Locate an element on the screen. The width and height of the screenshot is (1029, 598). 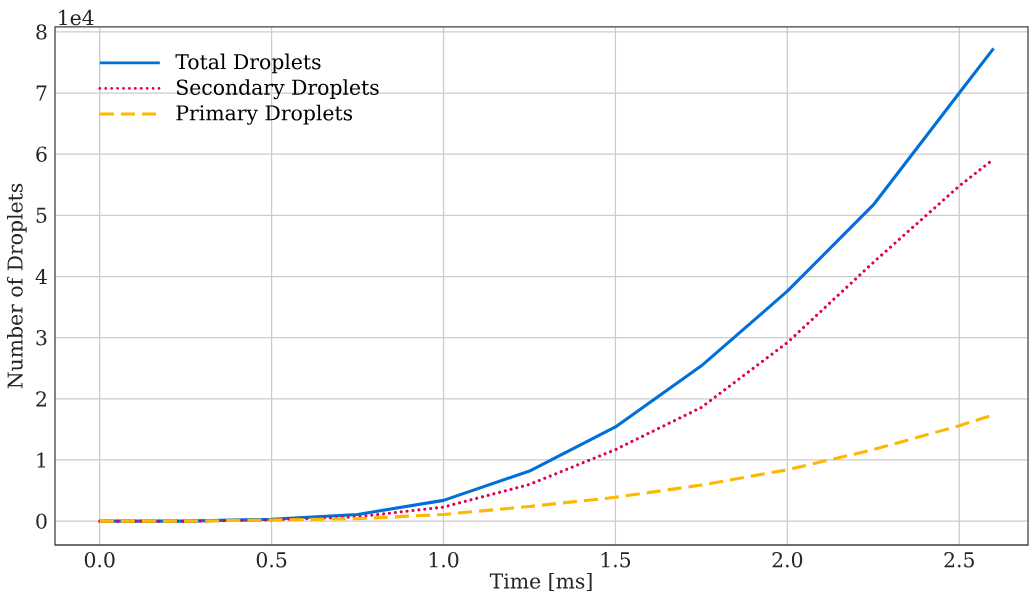
x-tick-label: 0.5 is located at coordinates (271, 560).